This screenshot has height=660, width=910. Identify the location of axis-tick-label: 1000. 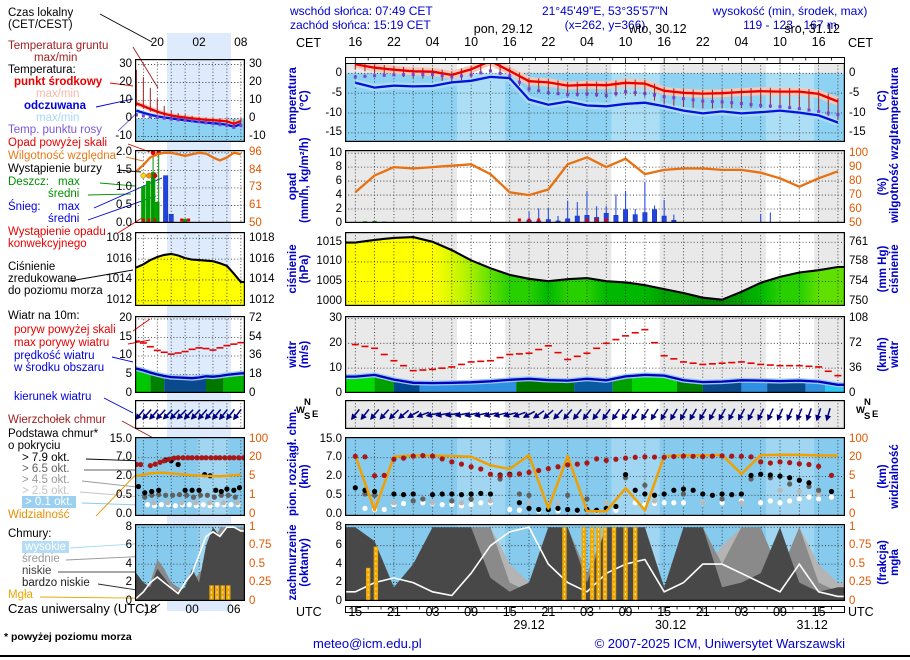
(329, 300).